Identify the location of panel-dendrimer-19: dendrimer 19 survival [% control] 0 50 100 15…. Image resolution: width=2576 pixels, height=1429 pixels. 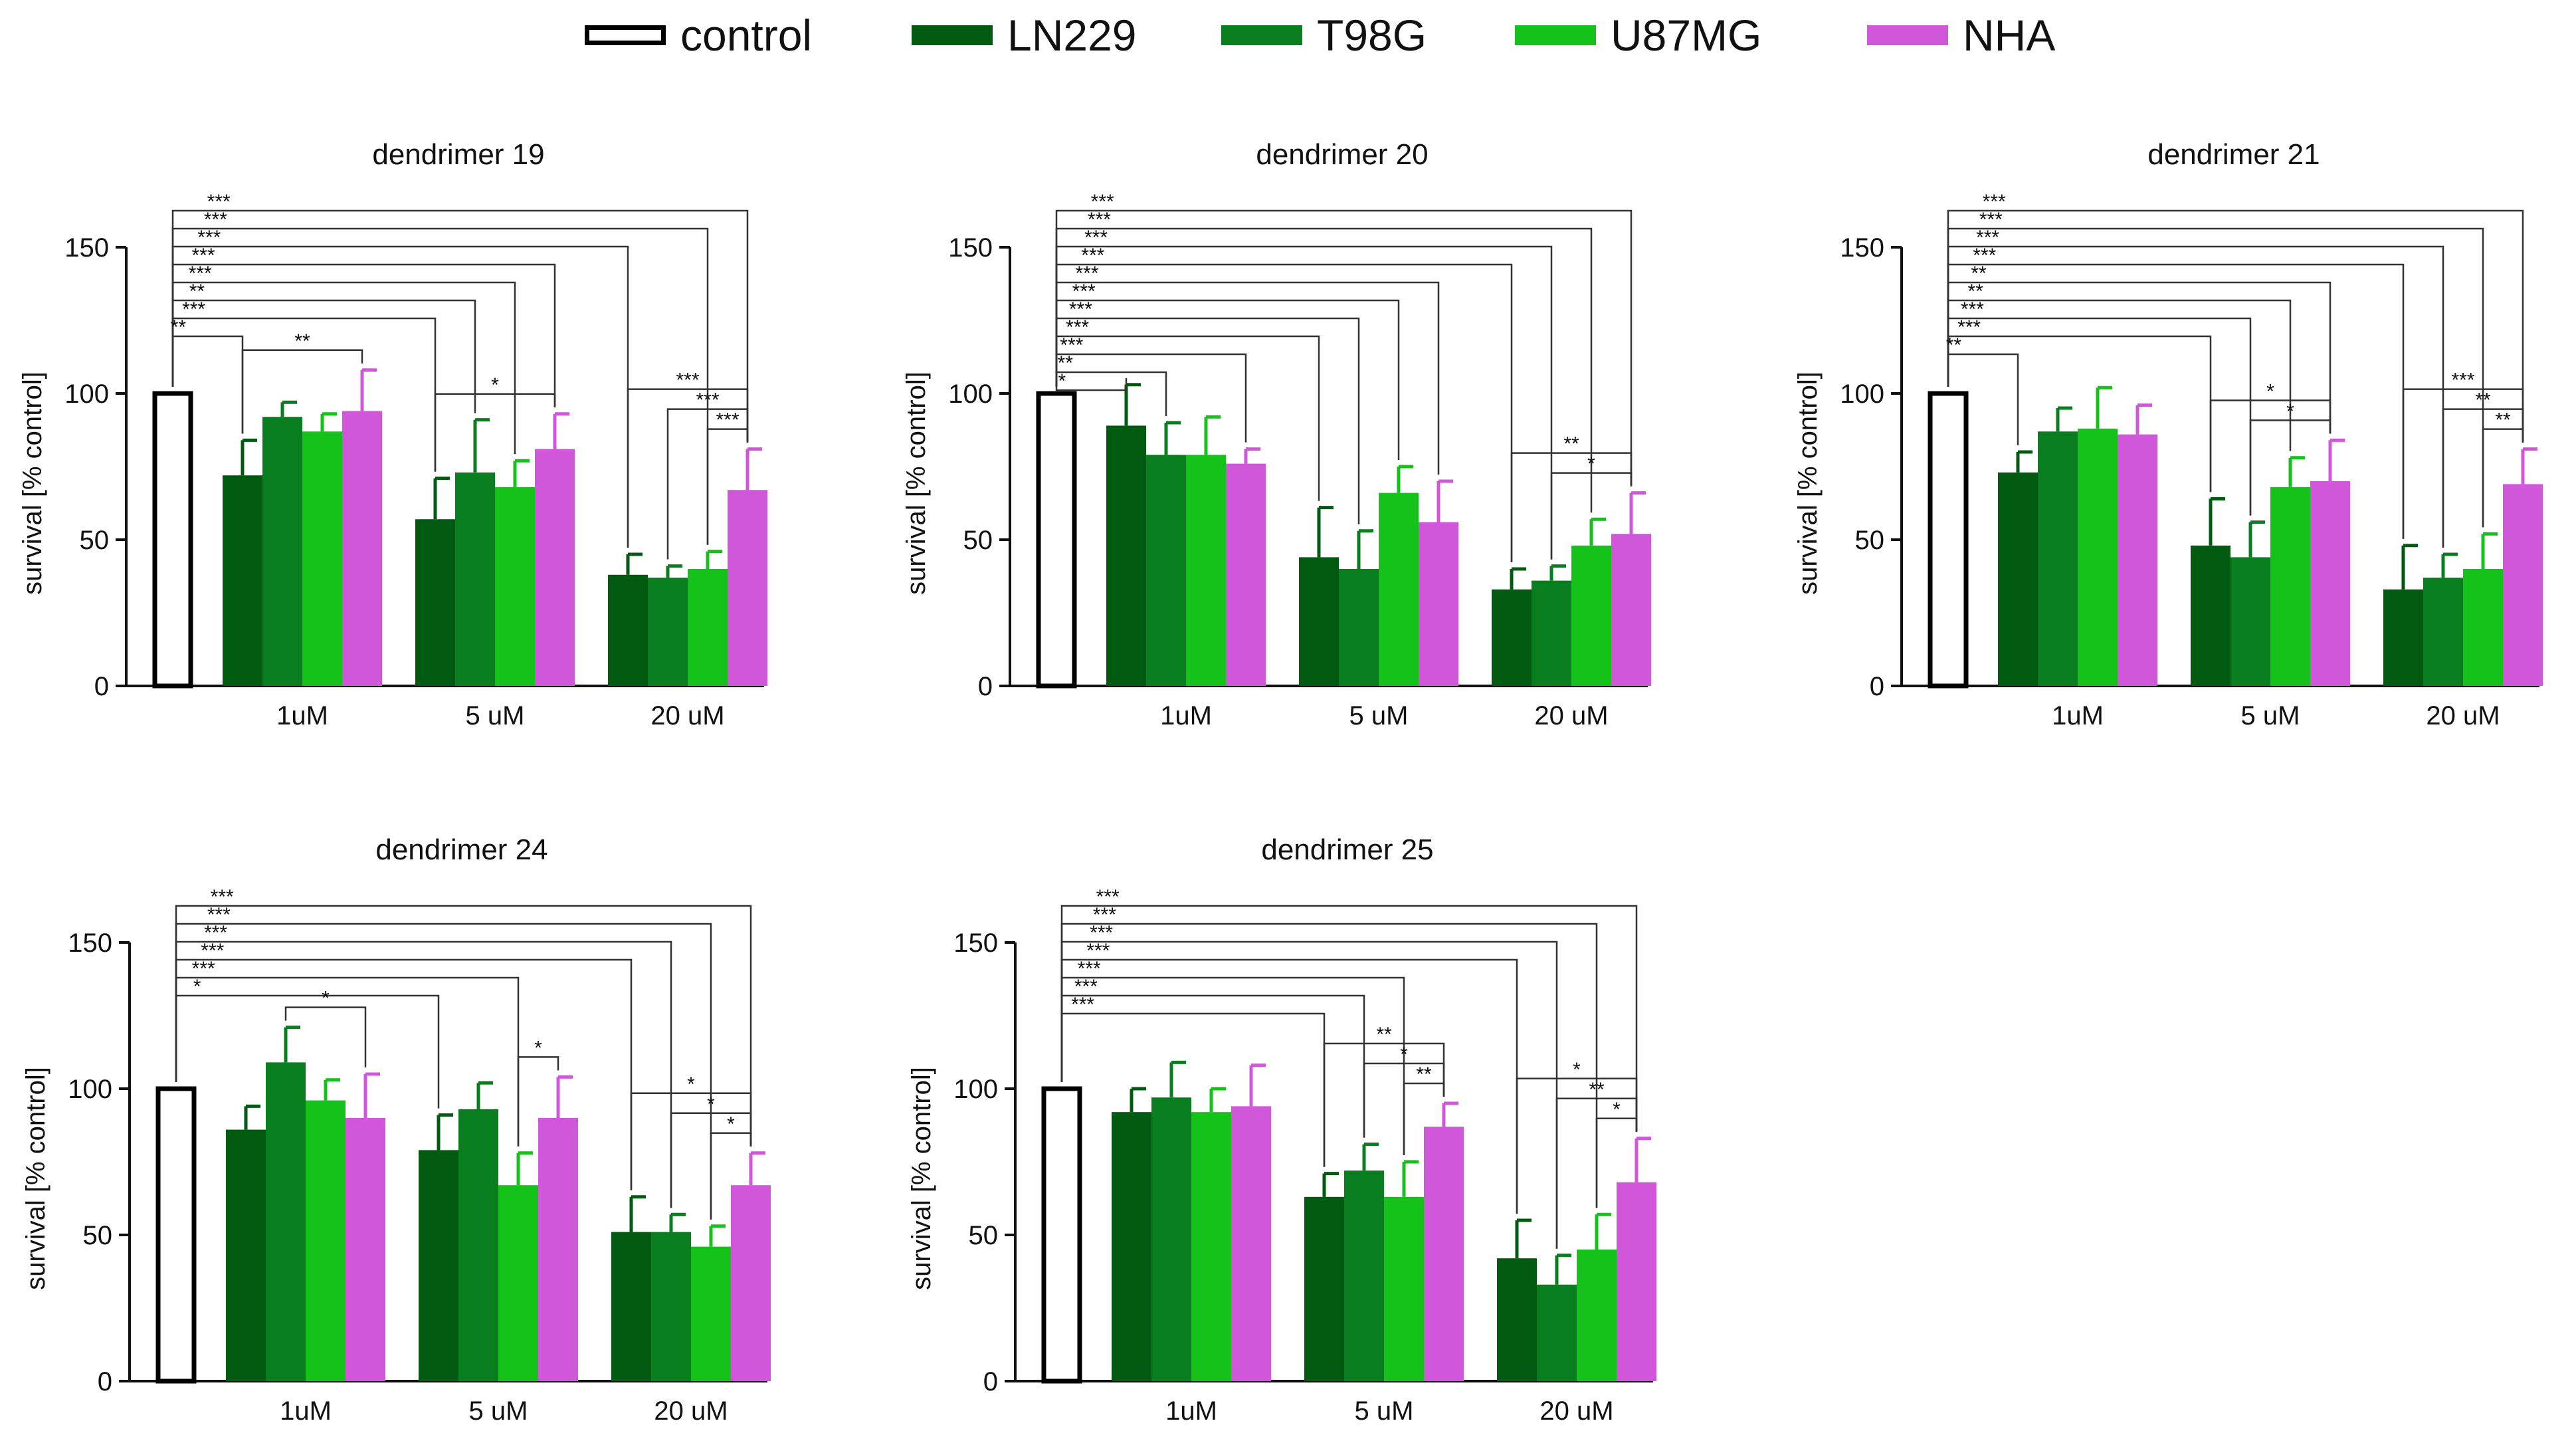
(392, 434).